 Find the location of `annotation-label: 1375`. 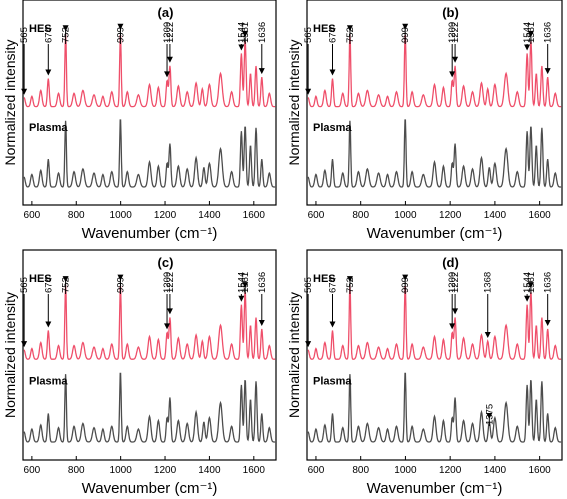

annotation-label: 1375 is located at coordinates (489, 414).